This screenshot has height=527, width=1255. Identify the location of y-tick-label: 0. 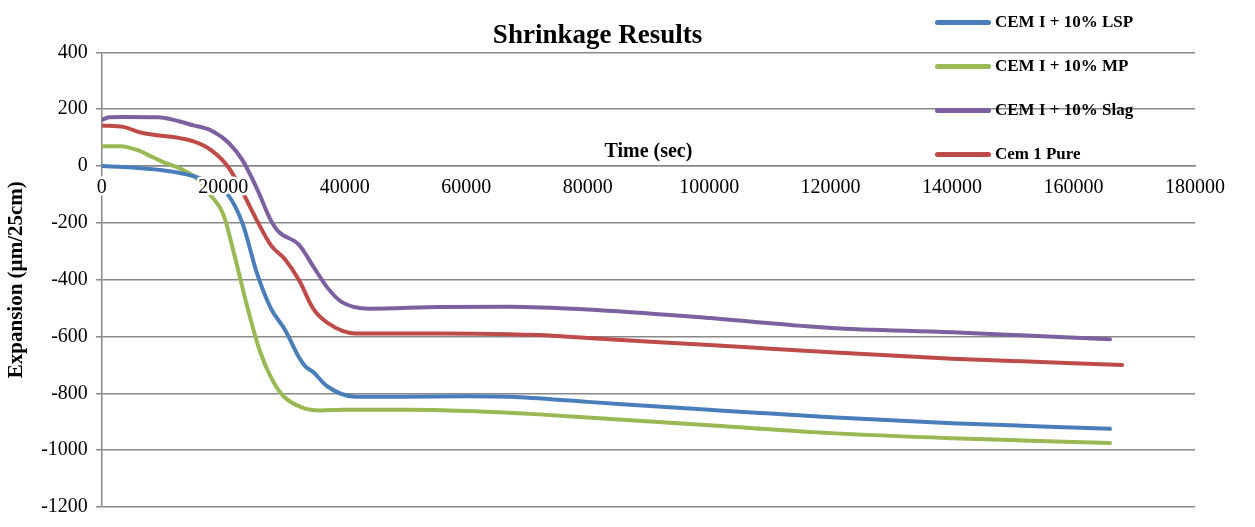
(82, 164).